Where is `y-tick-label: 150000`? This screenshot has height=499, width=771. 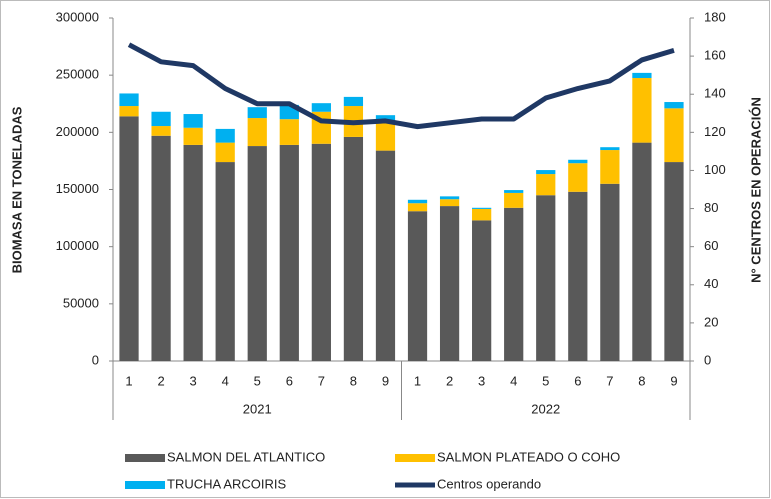 y-tick-label: 150000 is located at coordinates (77, 188).